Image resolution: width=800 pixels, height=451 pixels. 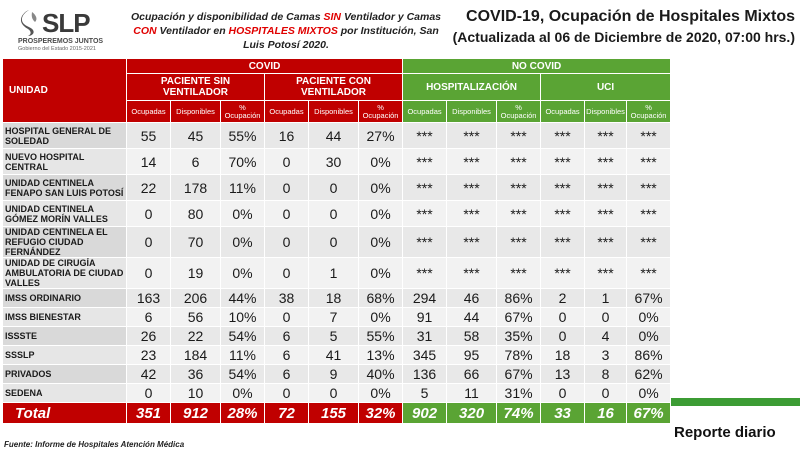 I want to click on table-cell: 11%, so click(x=242, y=187).